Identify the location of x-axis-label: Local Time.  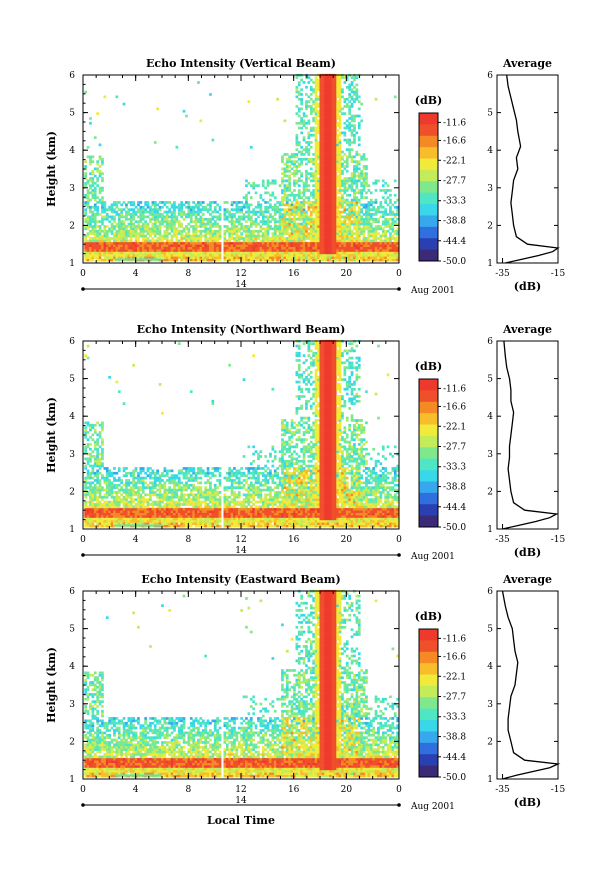
(241, 820).